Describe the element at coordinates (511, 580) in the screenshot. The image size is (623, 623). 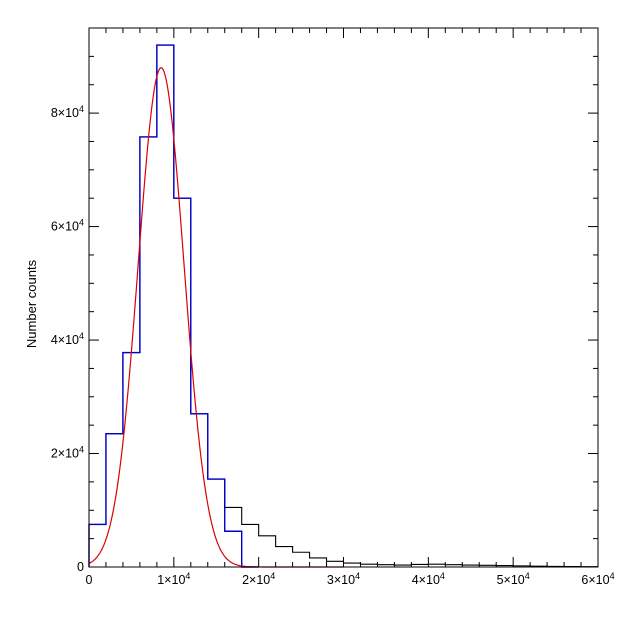
I see `x-tick-mantissa: 5×10` at that location.